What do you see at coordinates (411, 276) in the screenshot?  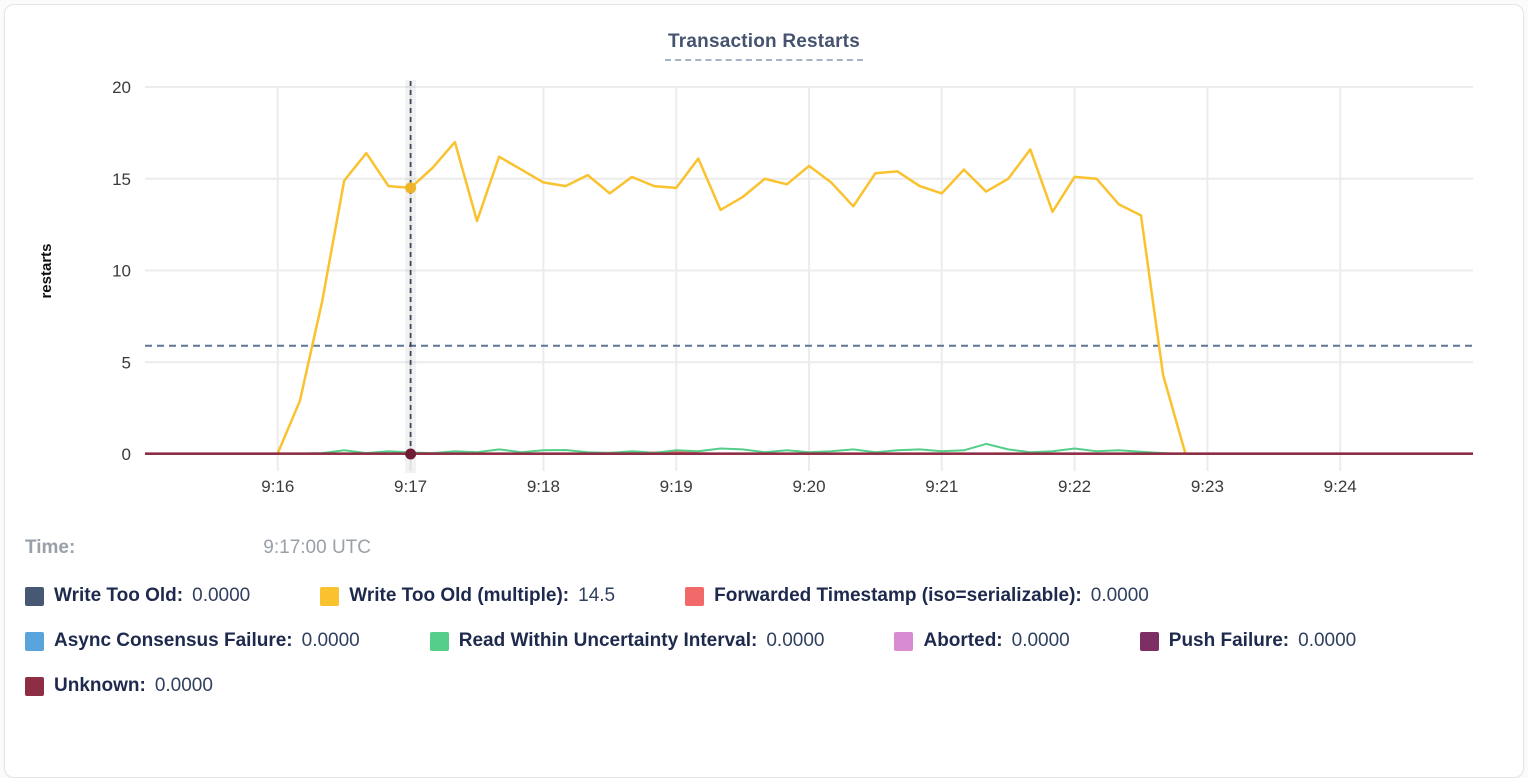 I see `crosshair-band` at bounding box center [411, 276].